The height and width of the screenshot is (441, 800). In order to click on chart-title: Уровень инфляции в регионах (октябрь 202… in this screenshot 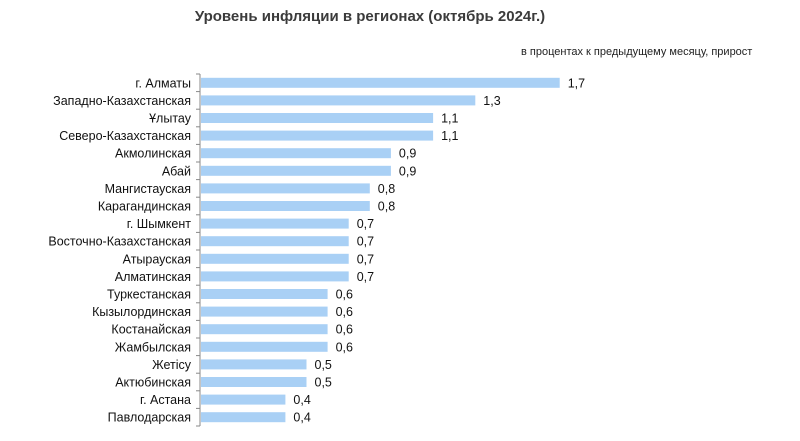, I will do `click(370, 16)`.